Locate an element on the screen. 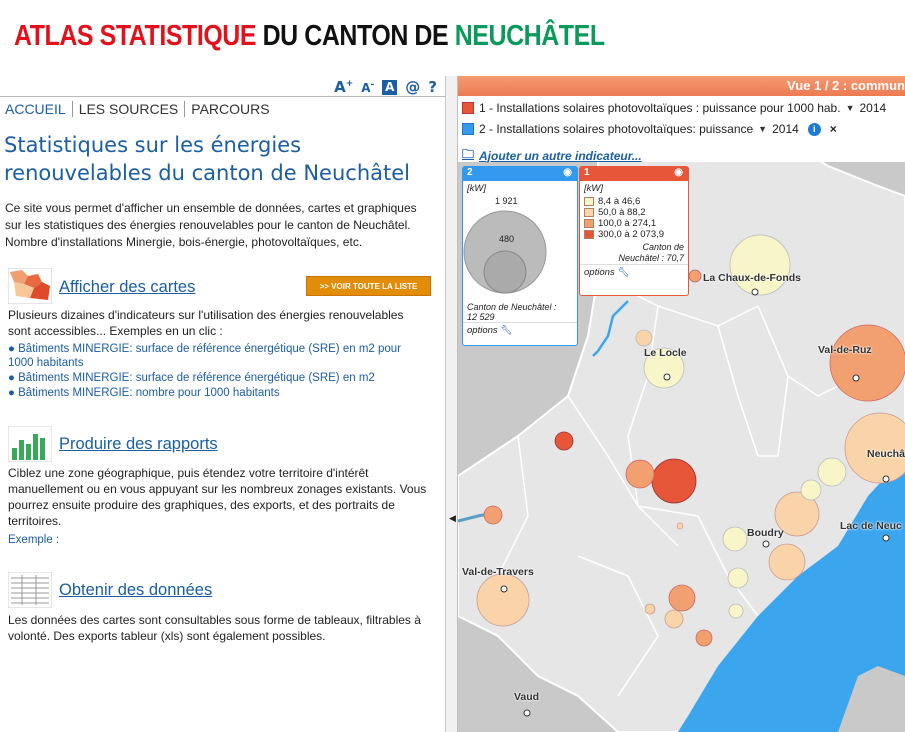 The image size is (905, 732). accessibility-toolbar: A+ A- A @ ? is located at coordinates (385, 87).